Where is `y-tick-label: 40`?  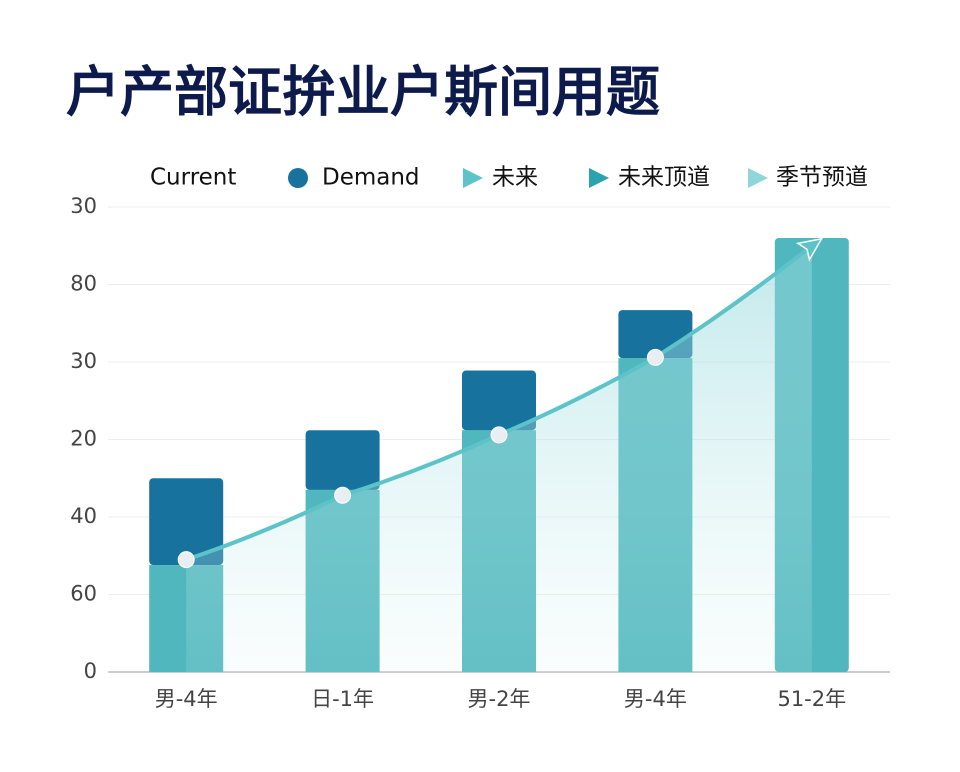
y-tick-label: 40 is located at coordinates (83, 516).